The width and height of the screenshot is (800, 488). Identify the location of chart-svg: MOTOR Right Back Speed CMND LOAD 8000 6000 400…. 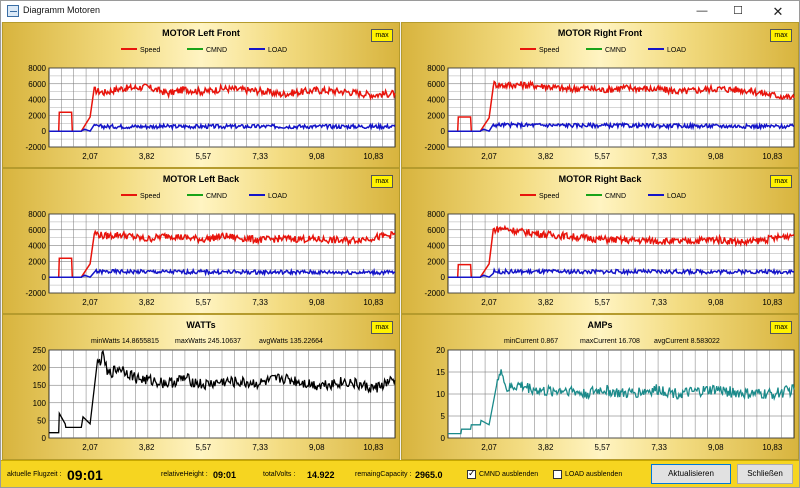
(610, 240).